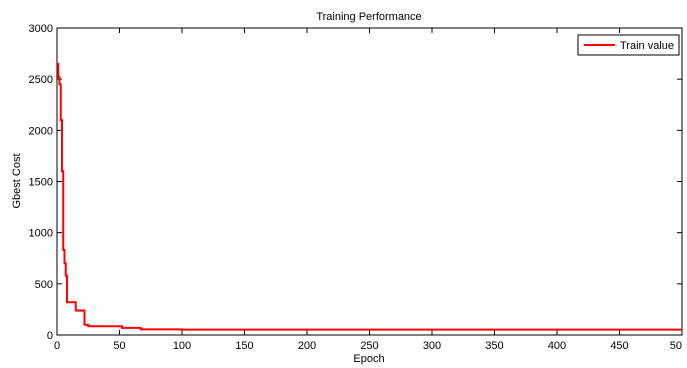 The image size is (687, 368). I want to click on legend-label-train-value: Train value, so click(647, 46).